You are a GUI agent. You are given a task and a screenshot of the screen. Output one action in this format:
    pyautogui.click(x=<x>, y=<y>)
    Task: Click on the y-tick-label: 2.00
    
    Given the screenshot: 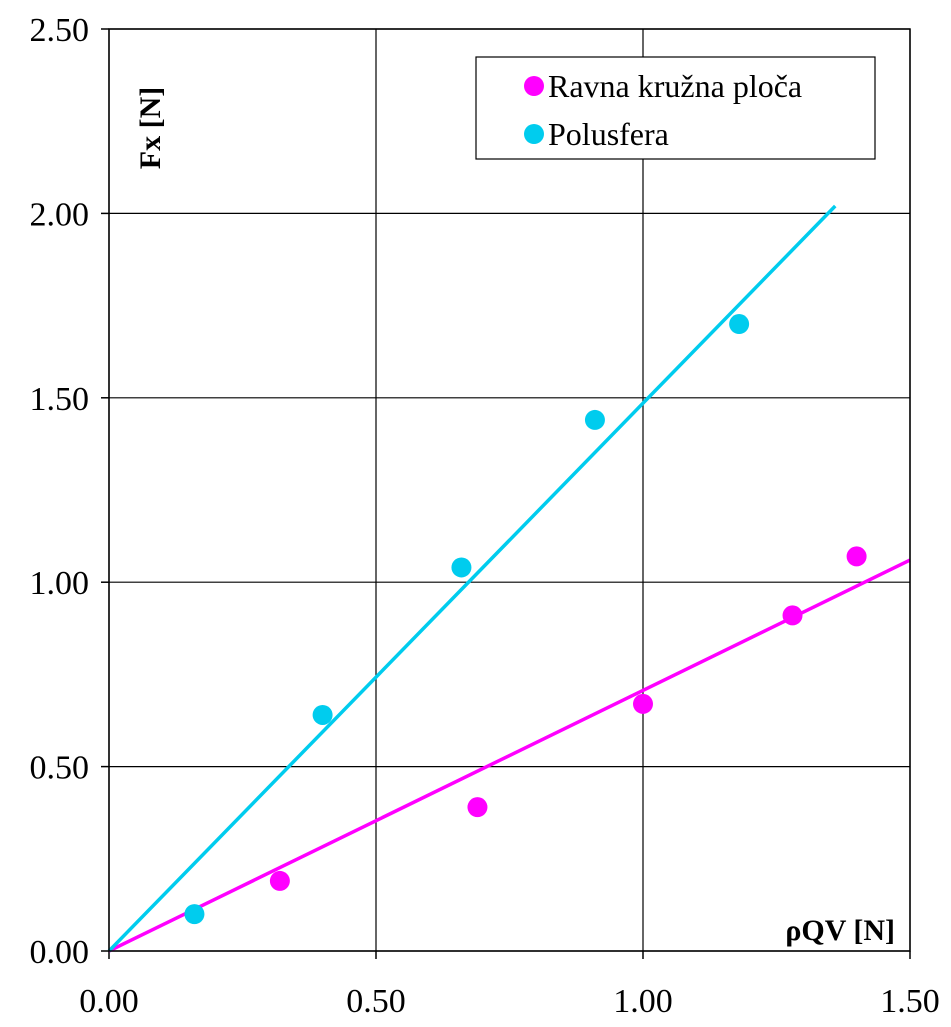 What is the action you would take?
    pyautogui.click(x=60, y=214)
    